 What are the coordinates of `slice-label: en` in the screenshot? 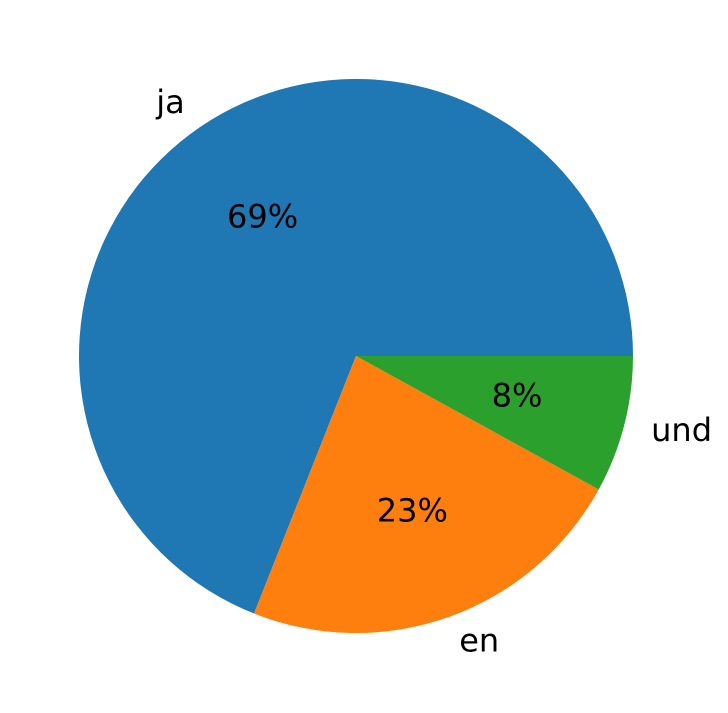 It's located at (479, 641).